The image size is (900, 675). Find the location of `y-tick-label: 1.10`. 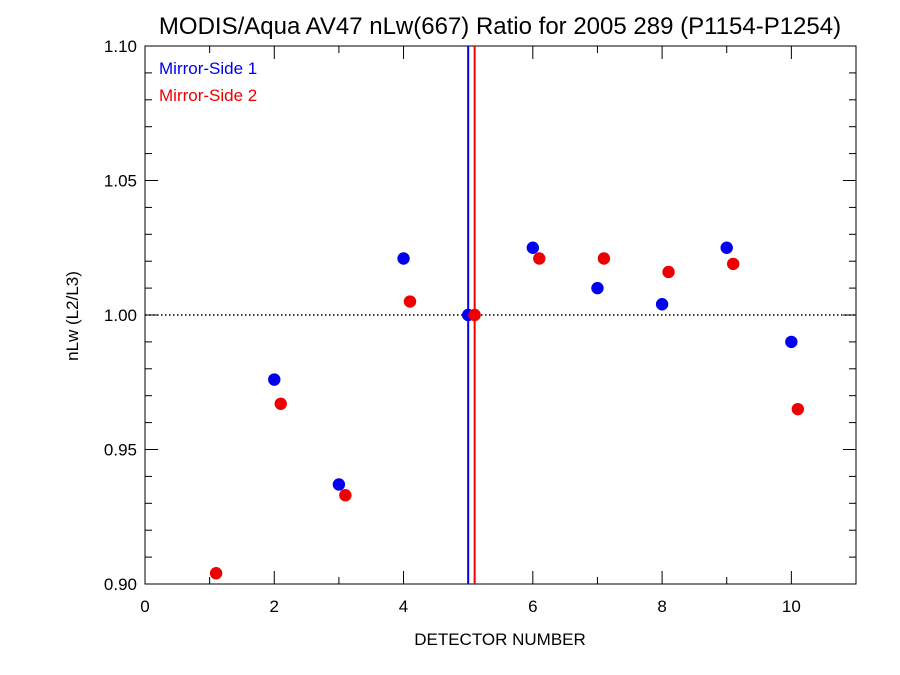

y-tick-label: 1.10 is located at coordinates (120, 46).